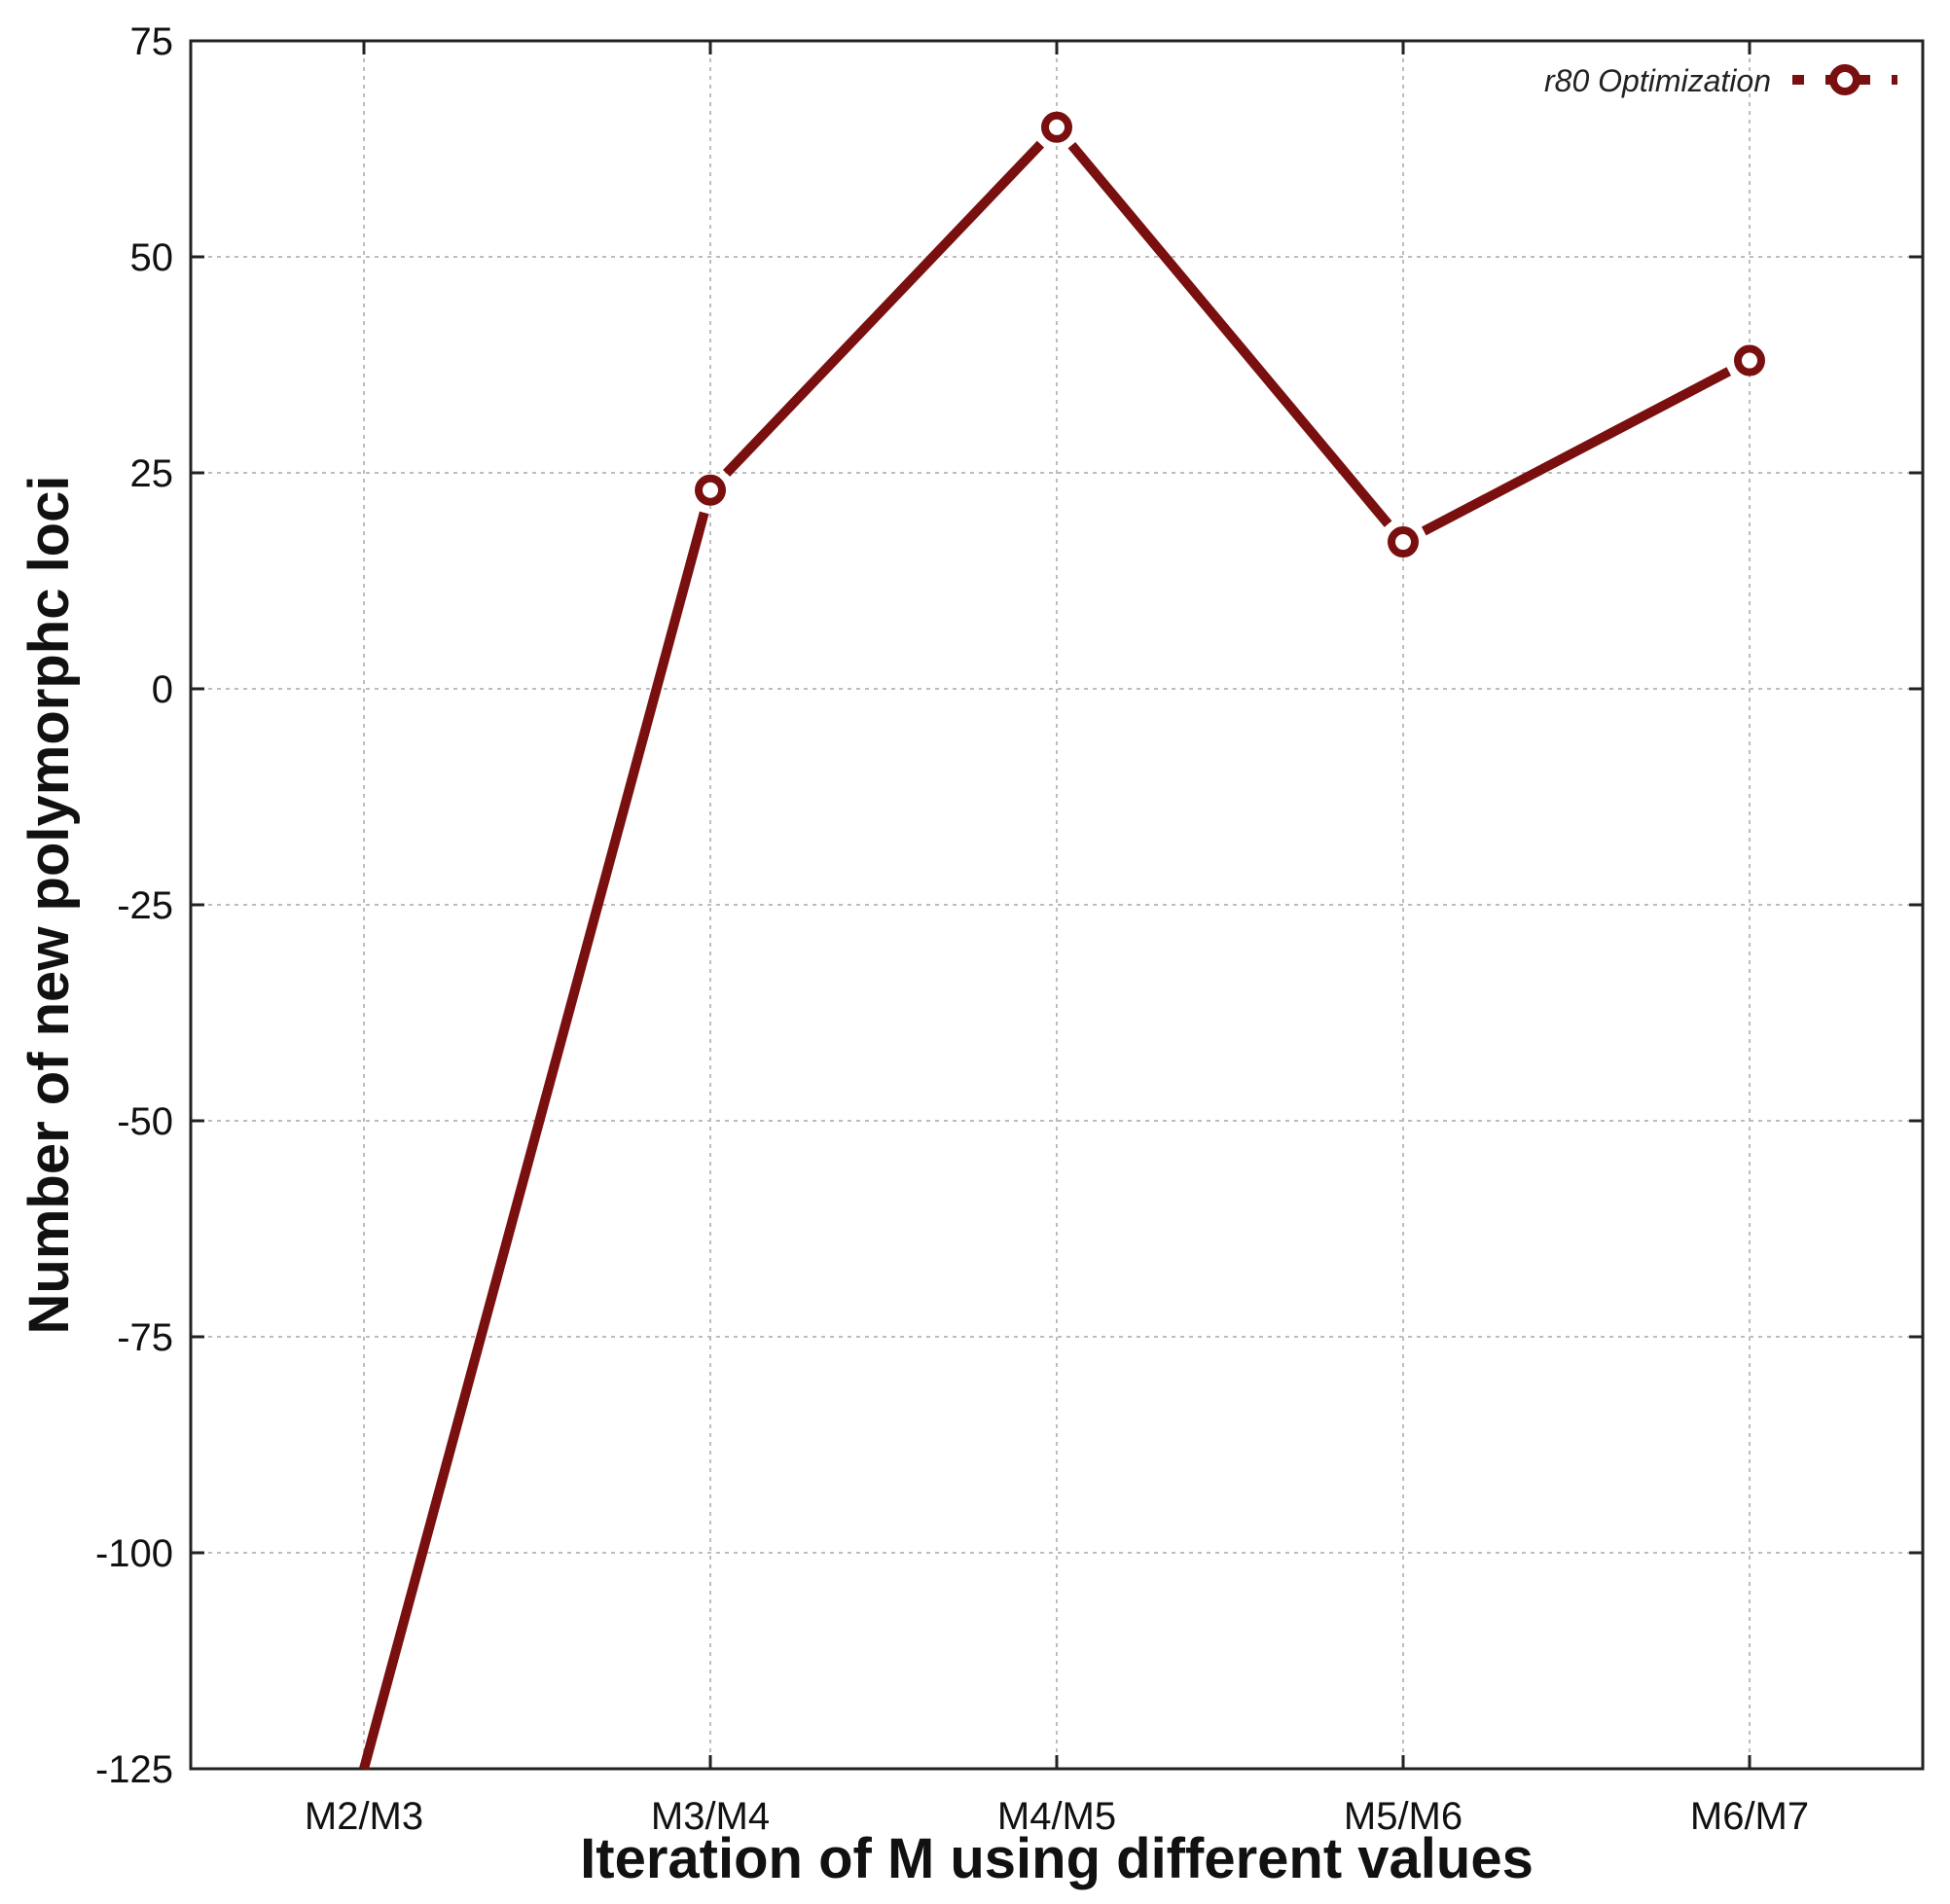  What do you see at coordinates (710, 1816) in the screenshot?
I see `x-tick-label: M3/M4` at bounding box center [710, 1816].